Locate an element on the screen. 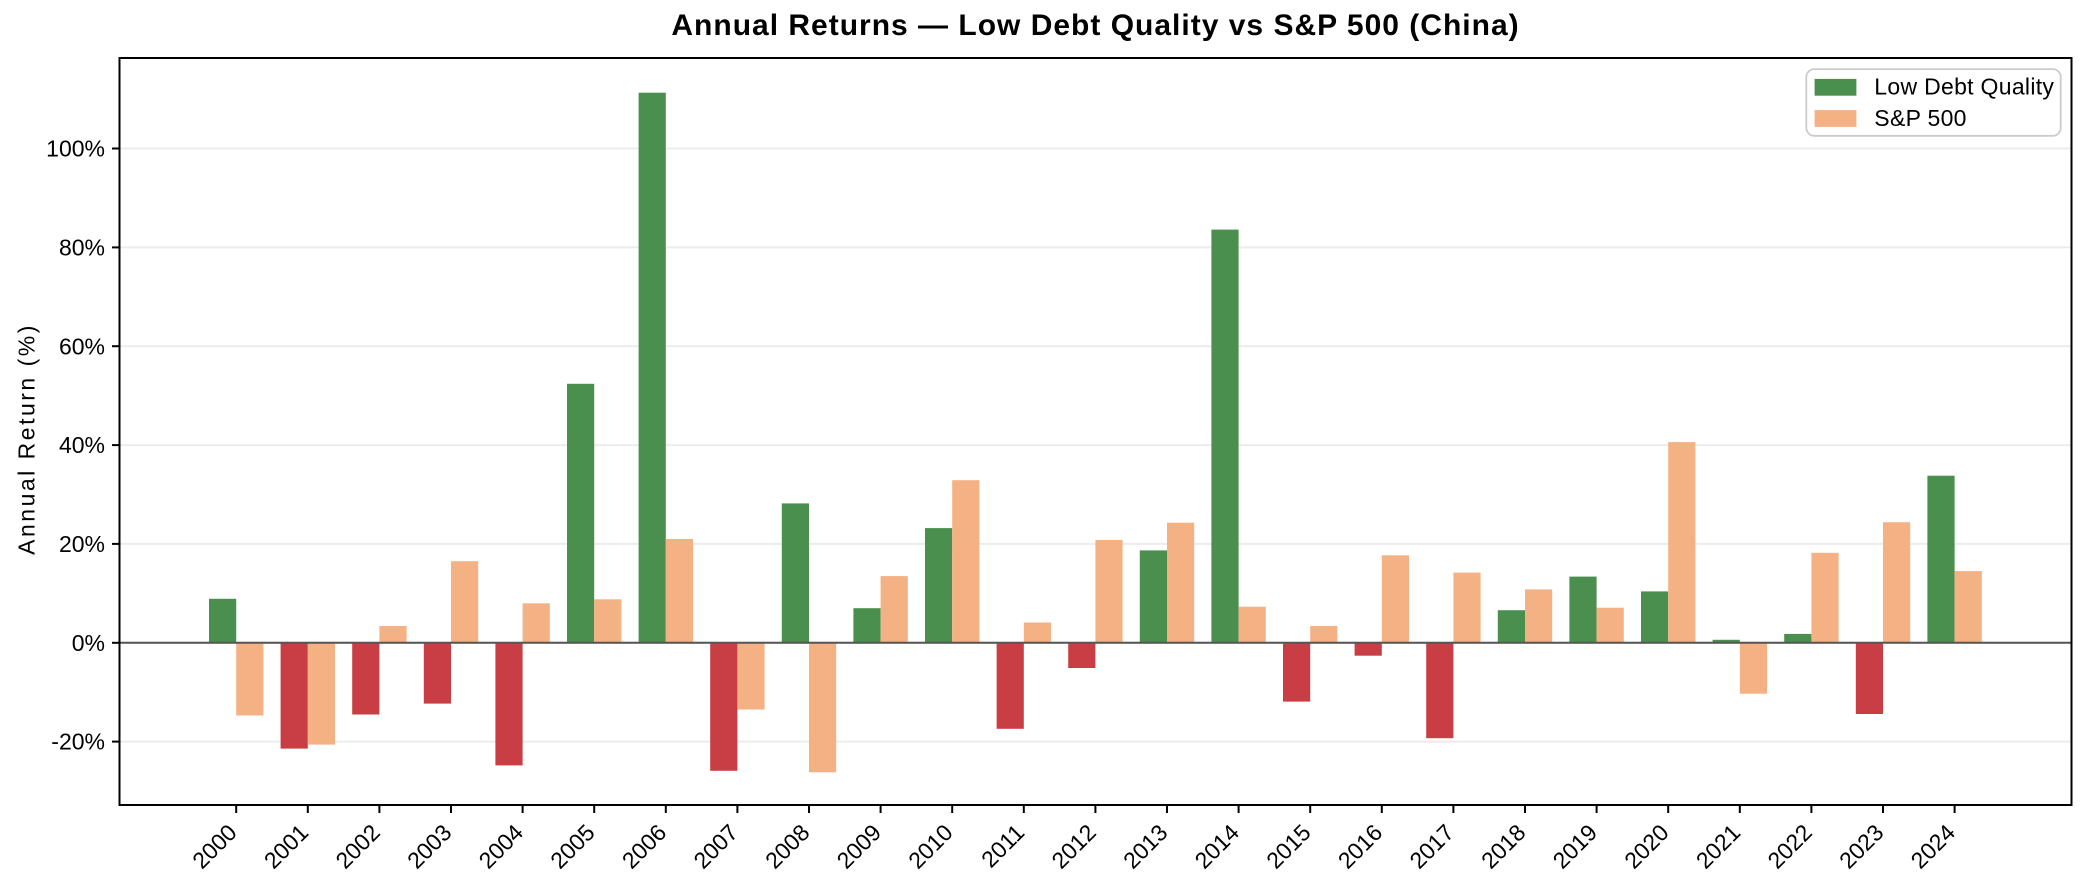 Image resolution: width=2085 pixels, height=883 pixels. svg-text: 0% is located at coordinates (88, 643).